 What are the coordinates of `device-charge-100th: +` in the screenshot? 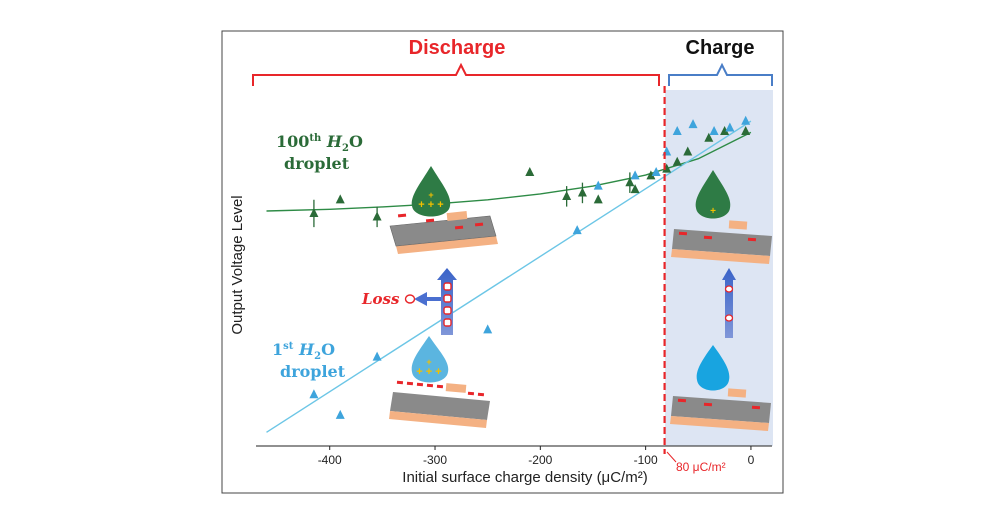 It's located at (721, 217).